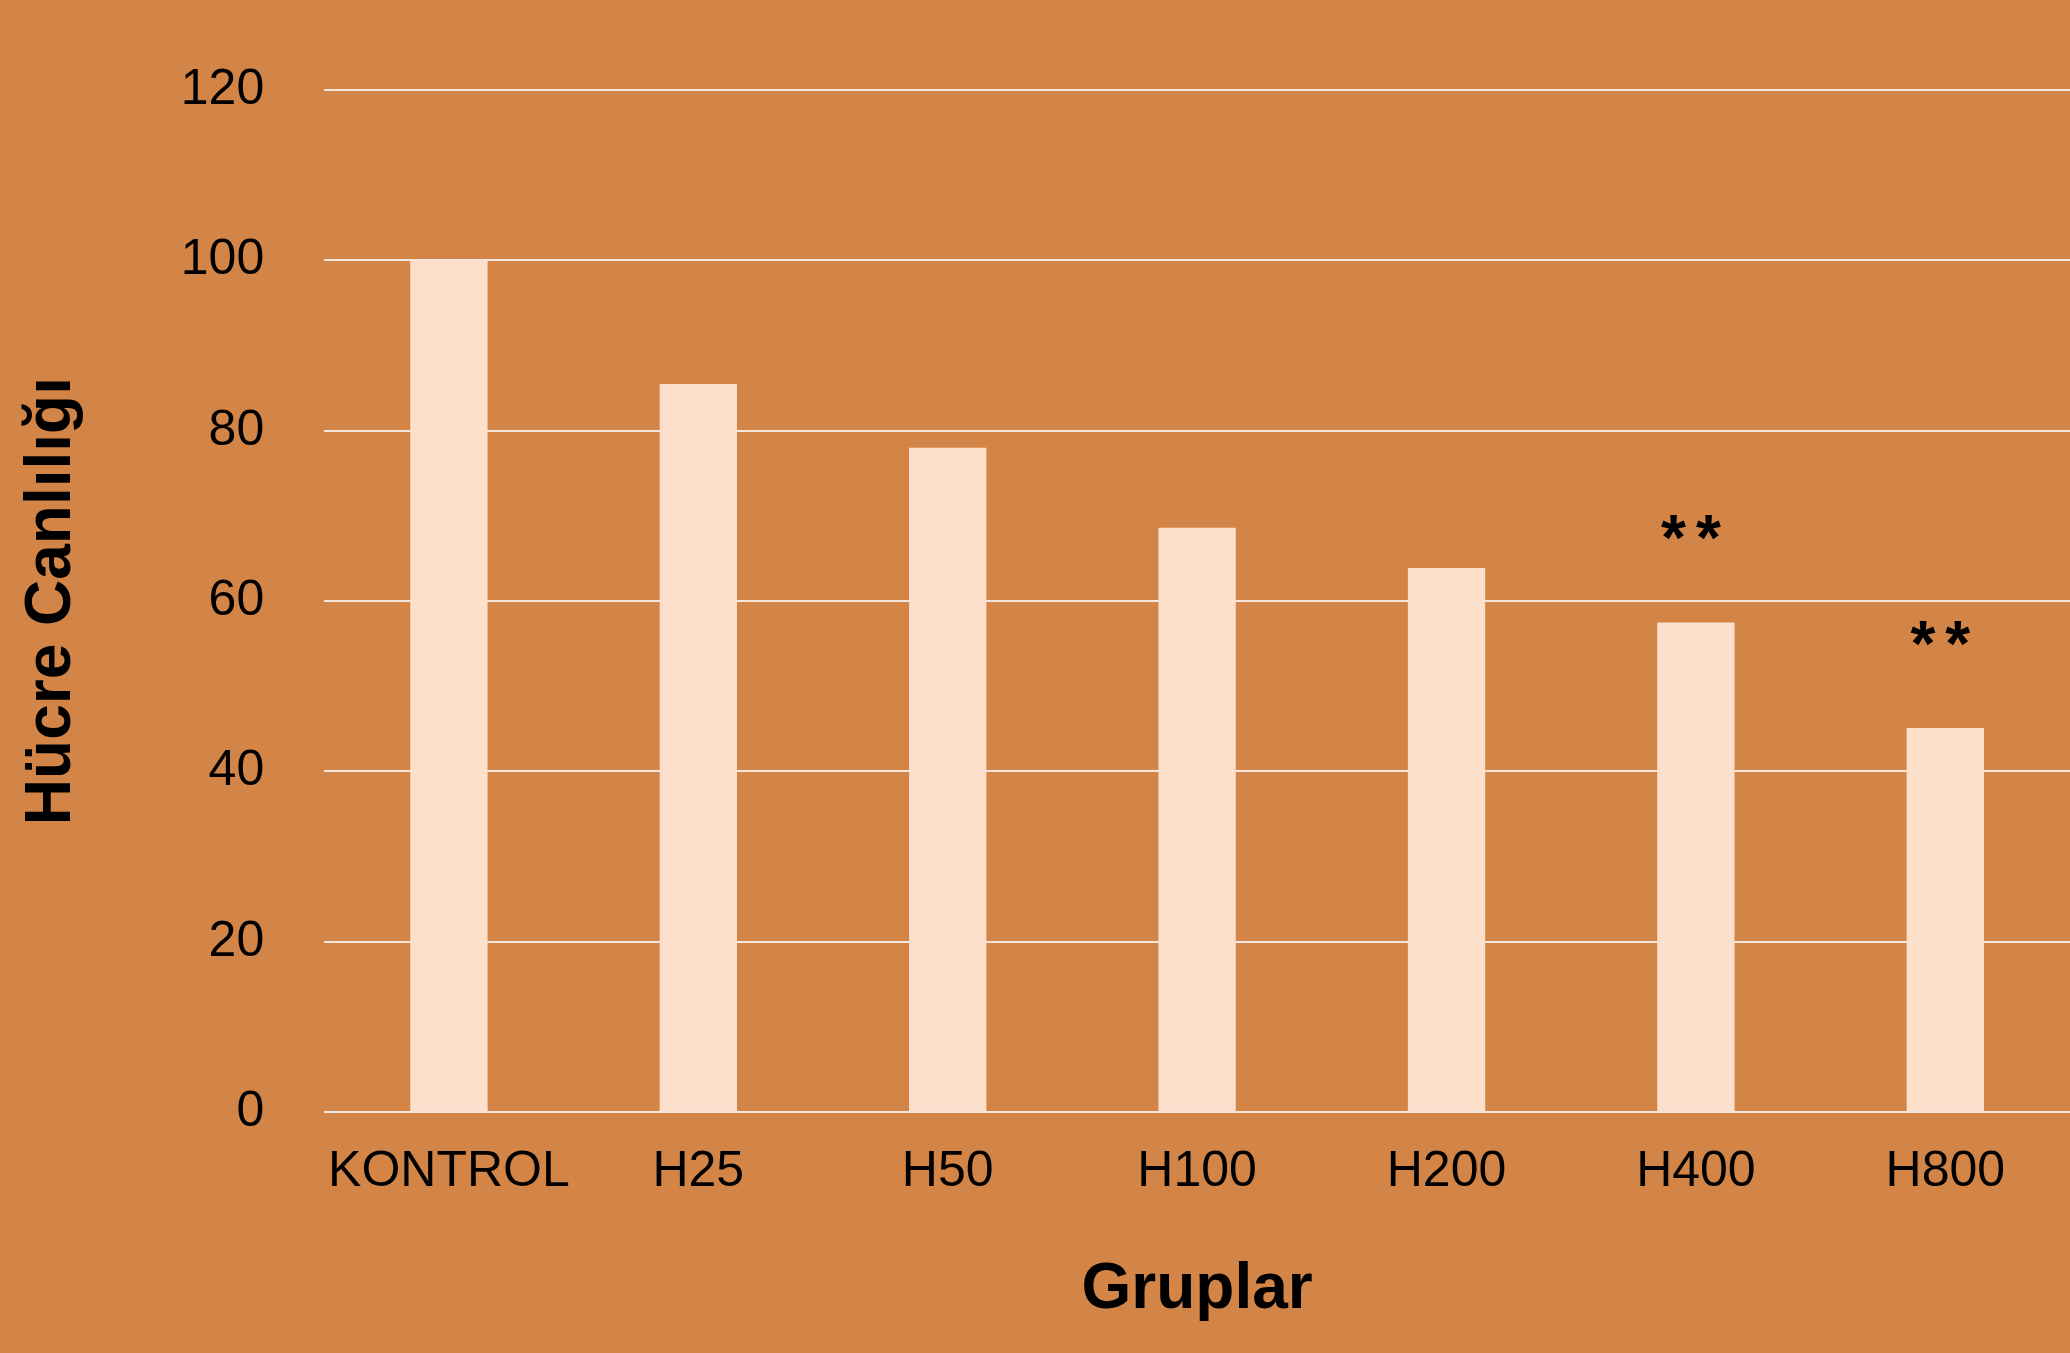 The width and height of the screenshot is (2070, 1353). Describe the element at coordinates (222, 257) in the screenshot. I see `y-tick-label: 100` at that location.